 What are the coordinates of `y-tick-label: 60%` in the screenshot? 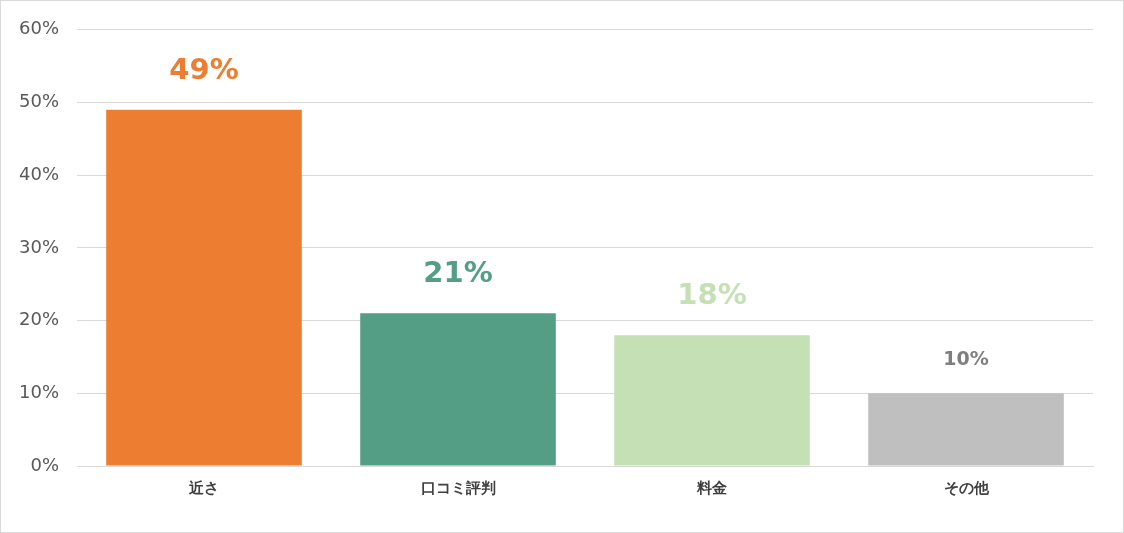 It's located at (39, 28).